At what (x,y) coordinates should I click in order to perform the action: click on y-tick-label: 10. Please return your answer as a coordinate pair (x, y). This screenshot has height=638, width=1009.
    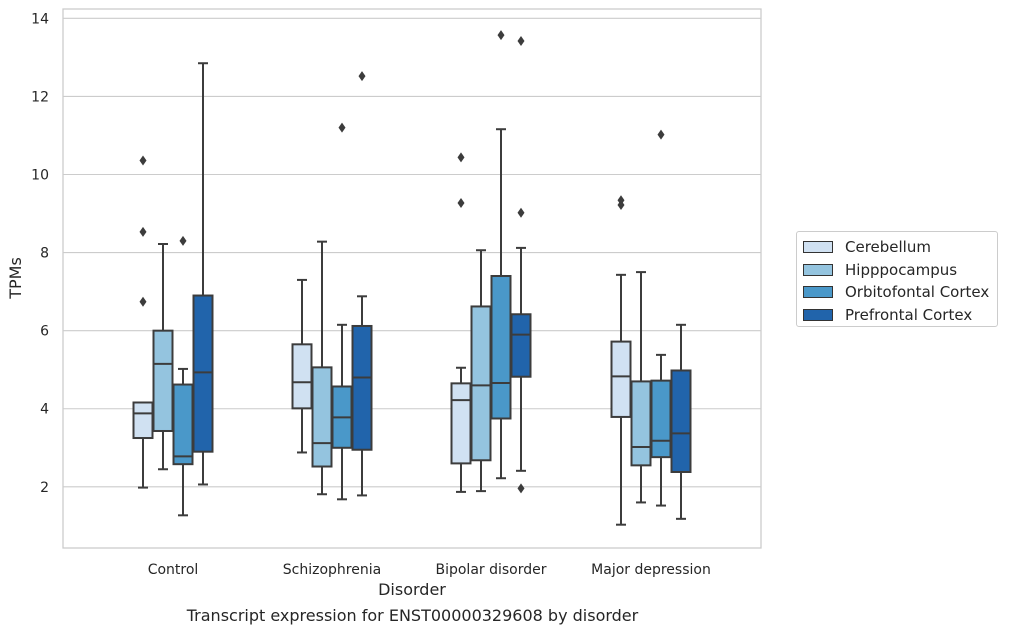
    Looking at the image, I should click on (40, 176).